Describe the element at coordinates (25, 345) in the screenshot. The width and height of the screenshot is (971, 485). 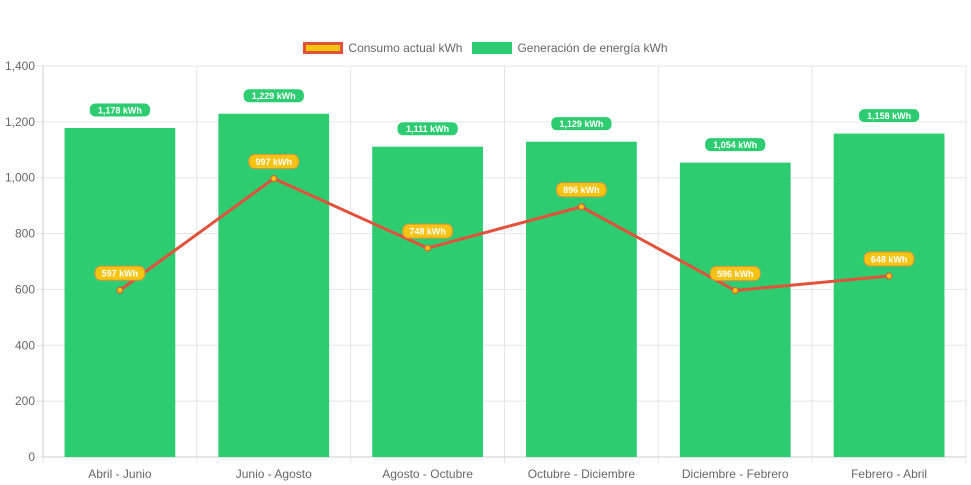
I see `y-tick-label: 400` at that location.